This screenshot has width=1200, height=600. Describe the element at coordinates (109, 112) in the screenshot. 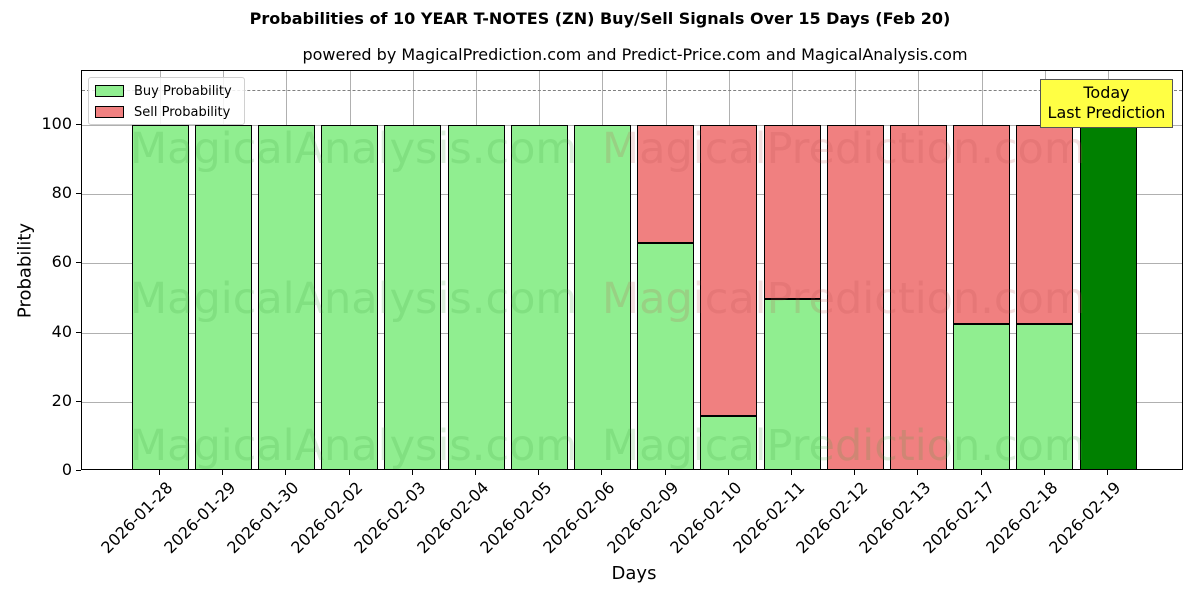

I see `sell-swatch-icon` at that location.